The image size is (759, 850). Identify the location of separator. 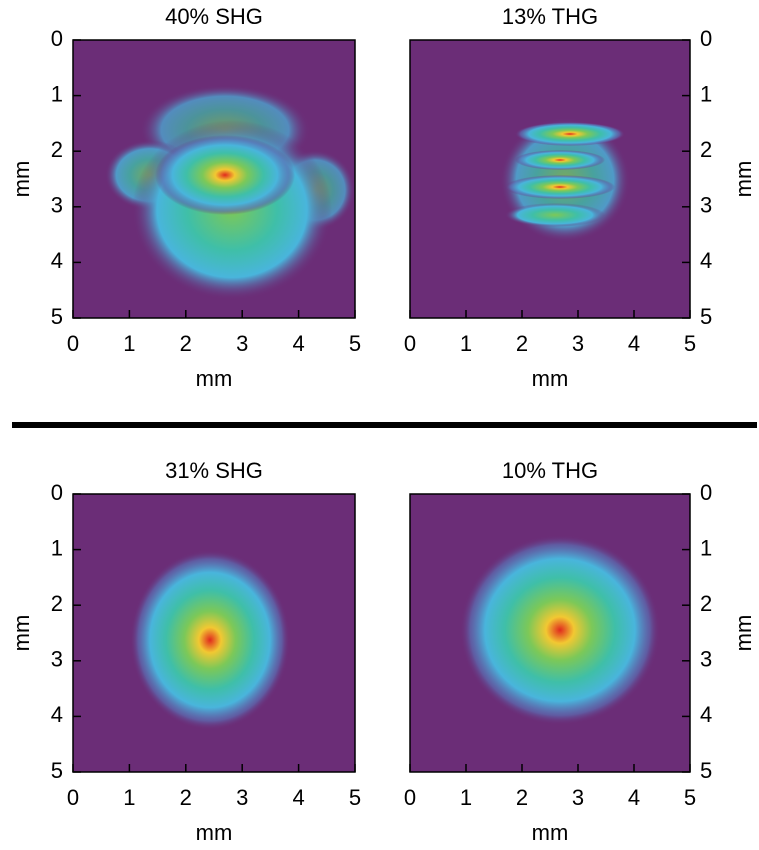
(384, 425).